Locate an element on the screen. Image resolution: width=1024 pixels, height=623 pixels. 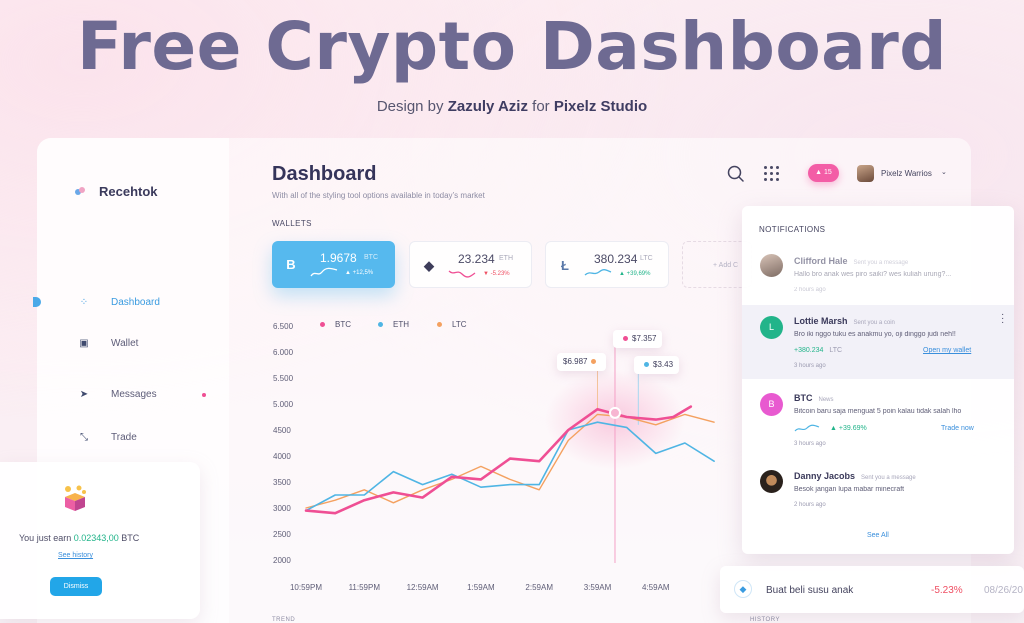
x-tick-label: 1:59AM is located at coordinates (481, 587).